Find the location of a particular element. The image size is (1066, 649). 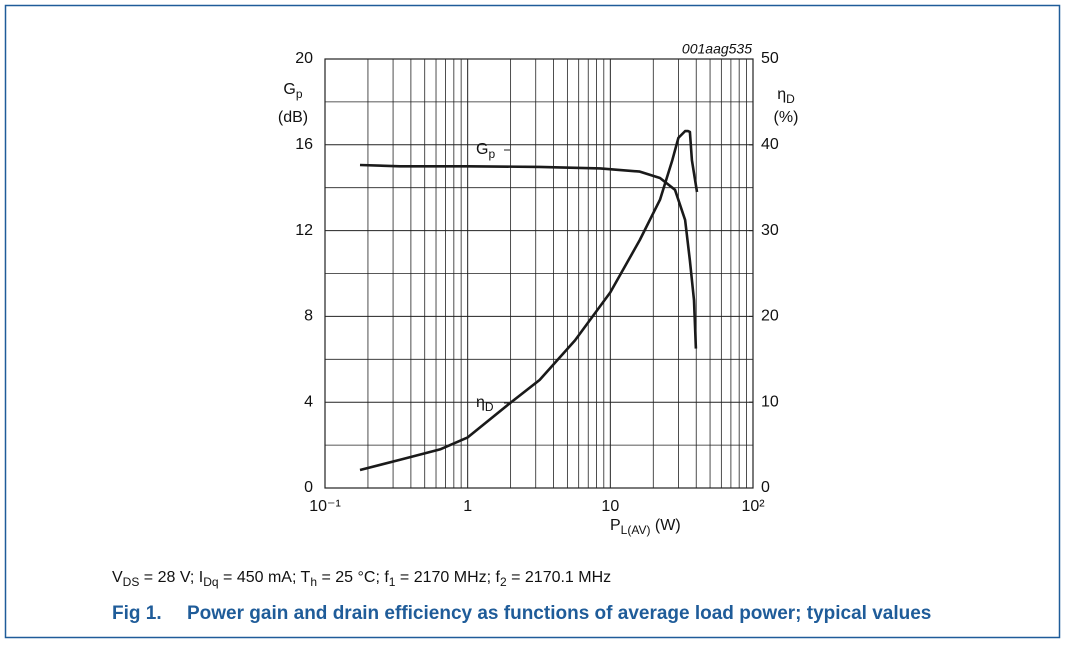

x-tick-label: 10 is located at coordinates (610, 506).